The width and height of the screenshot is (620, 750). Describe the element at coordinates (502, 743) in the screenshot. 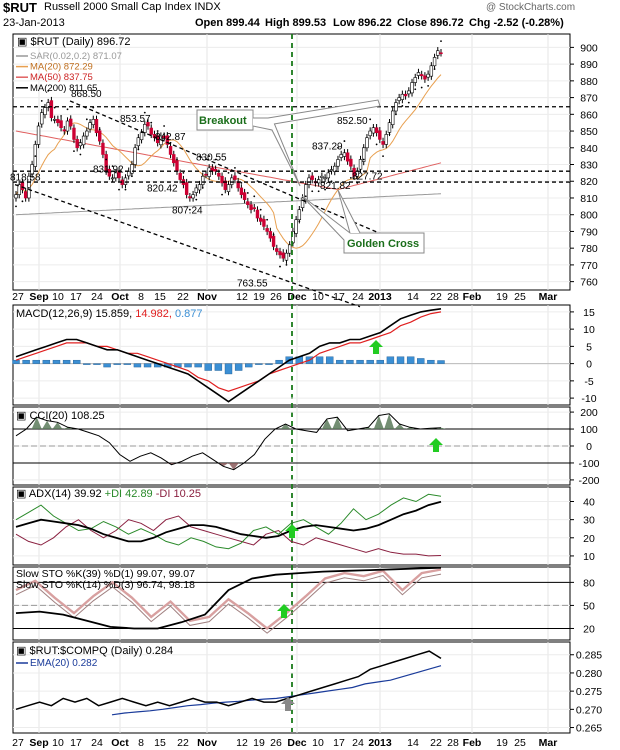

I see `x-axis-bottom-tick-label: 19` at that location.